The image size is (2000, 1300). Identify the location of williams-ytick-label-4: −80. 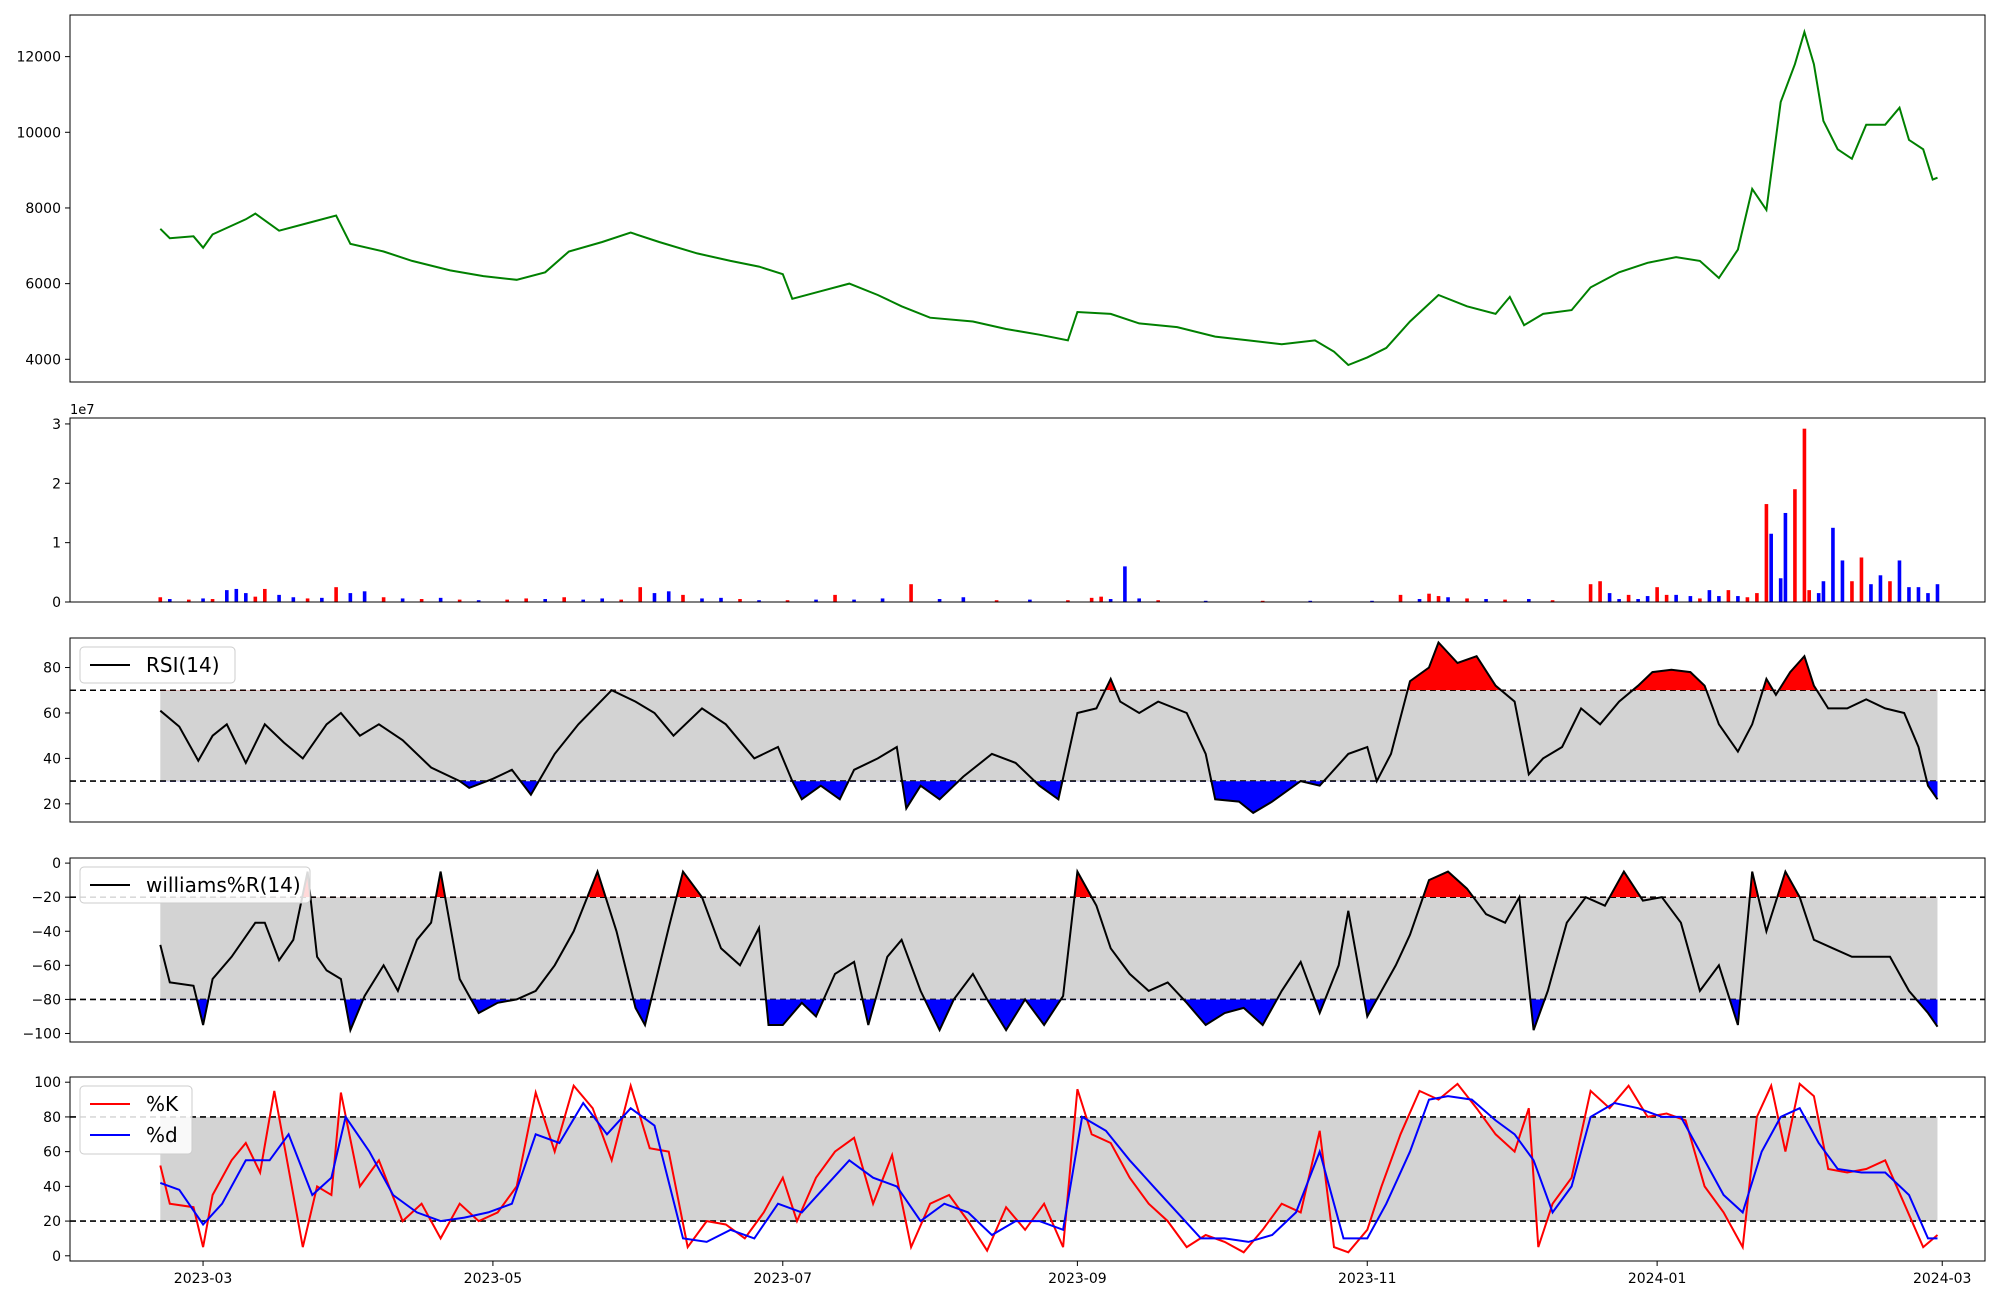
(46, 1000).